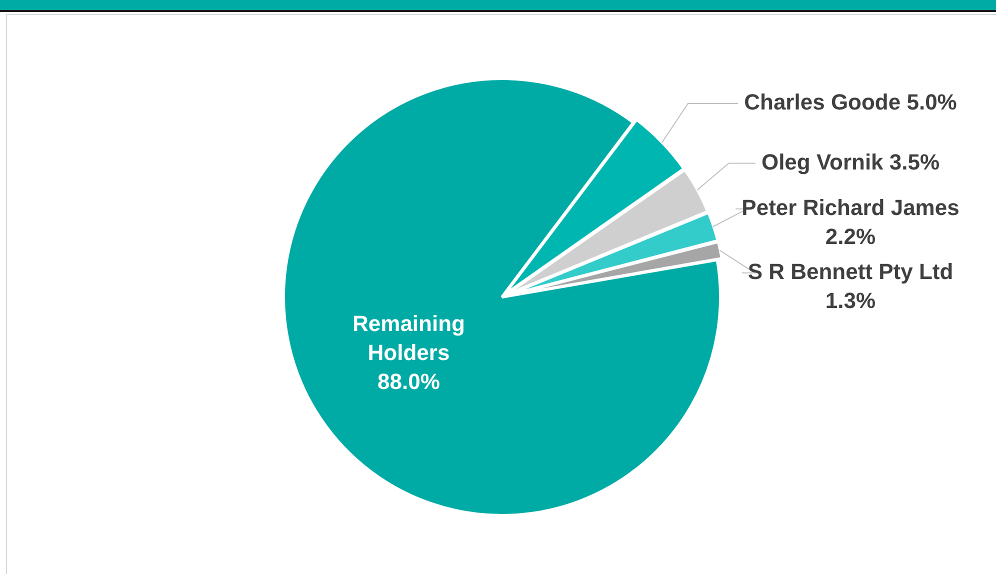  Describe the element at coordinates (851, 271) in the screenshot. I see `slice-label: S R Bennett Pty Ltd` at that location.